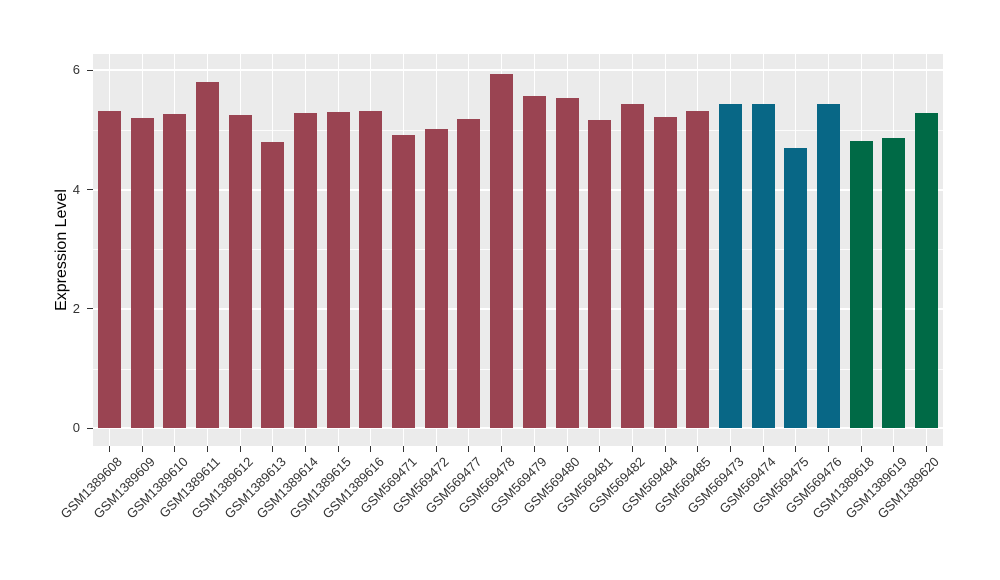  What do you see at coordinates (796, 288) in the screenshot?
I see `bar-GSM569475` at bounding box center [796, 288].